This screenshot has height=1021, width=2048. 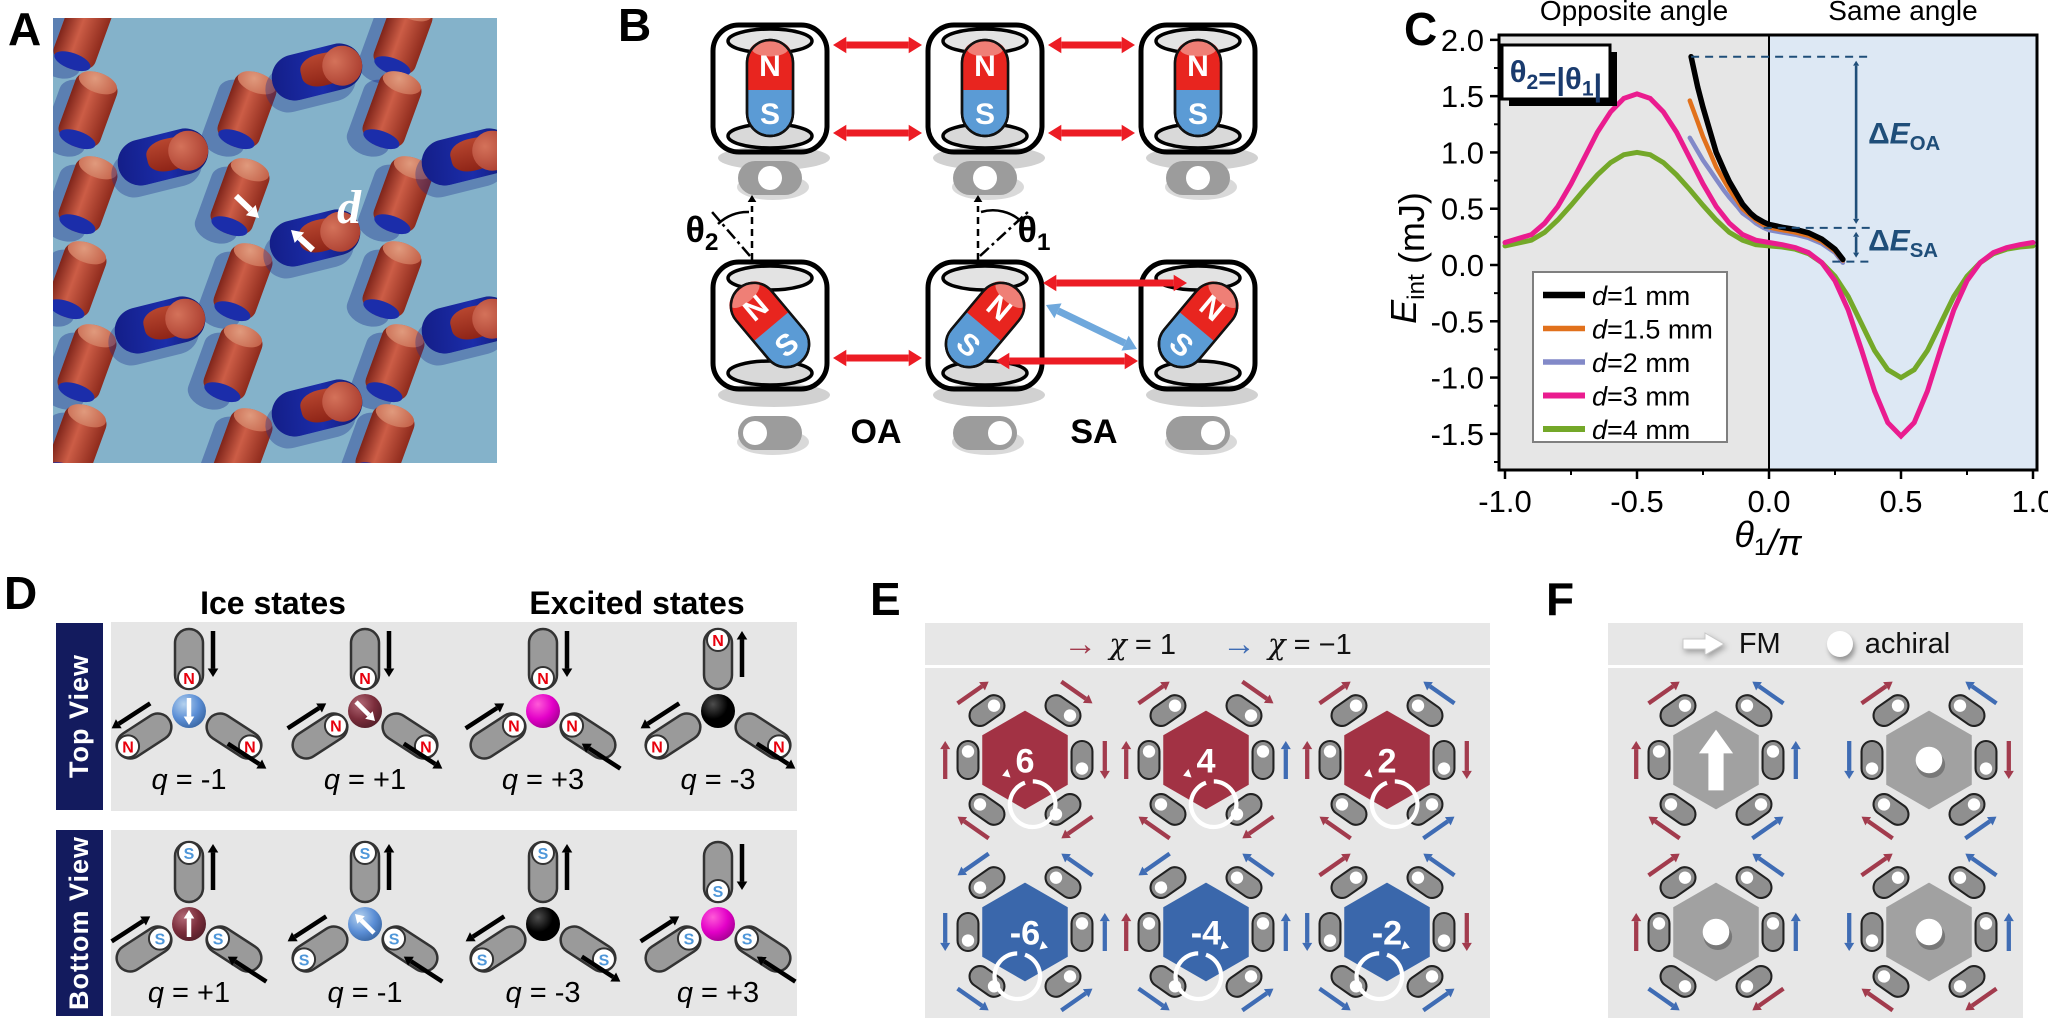 I want to click on panel-label-f: F, so click(x=1560, y=599).